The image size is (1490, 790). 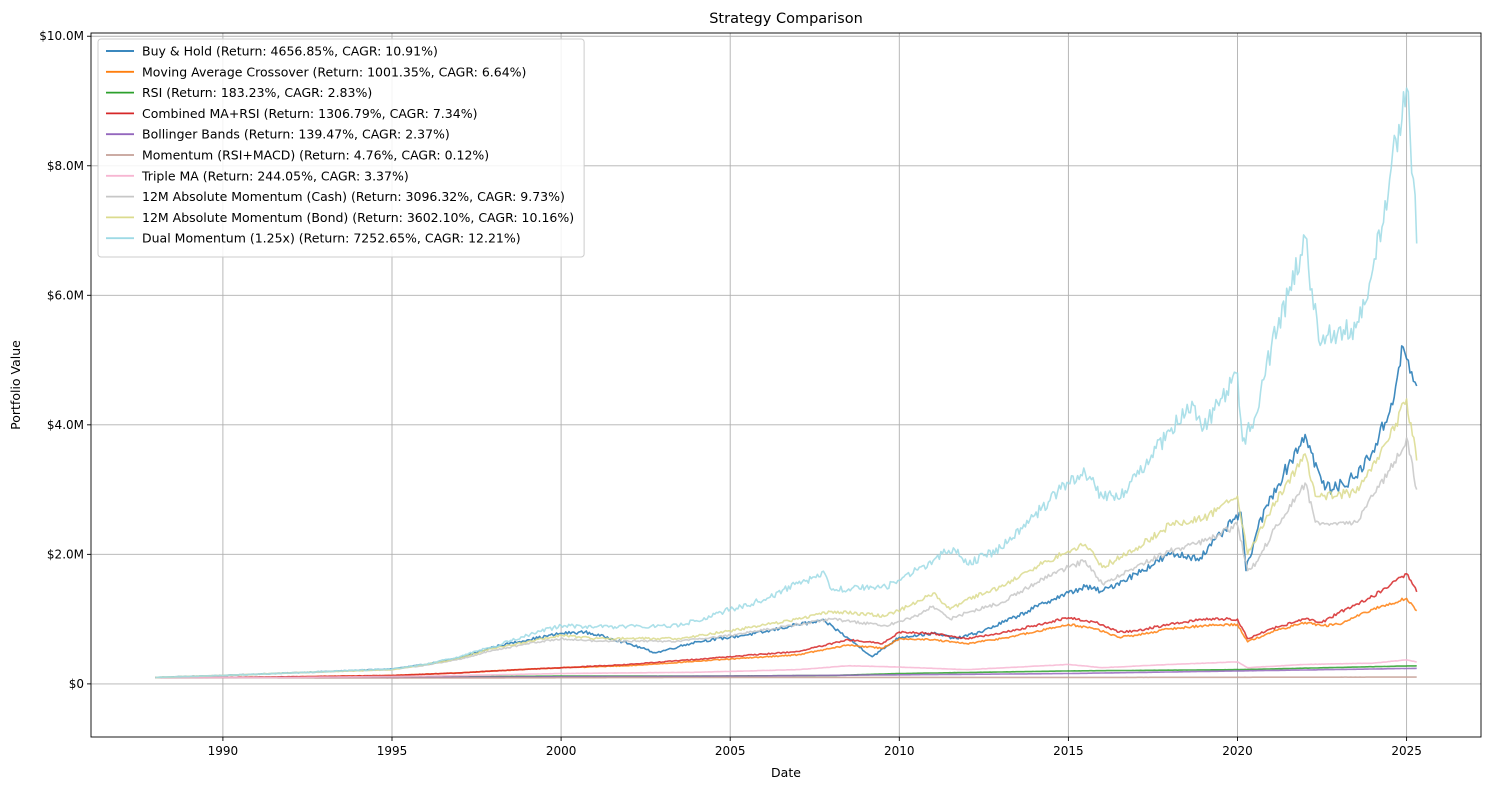 What do you see at coordinates (65, 360) in the screenshot?
I see `y-axis-ticks: $0 $2.0M $4.0M $6.0M $8.0M $10.0M` at bounding box center [65, 360].